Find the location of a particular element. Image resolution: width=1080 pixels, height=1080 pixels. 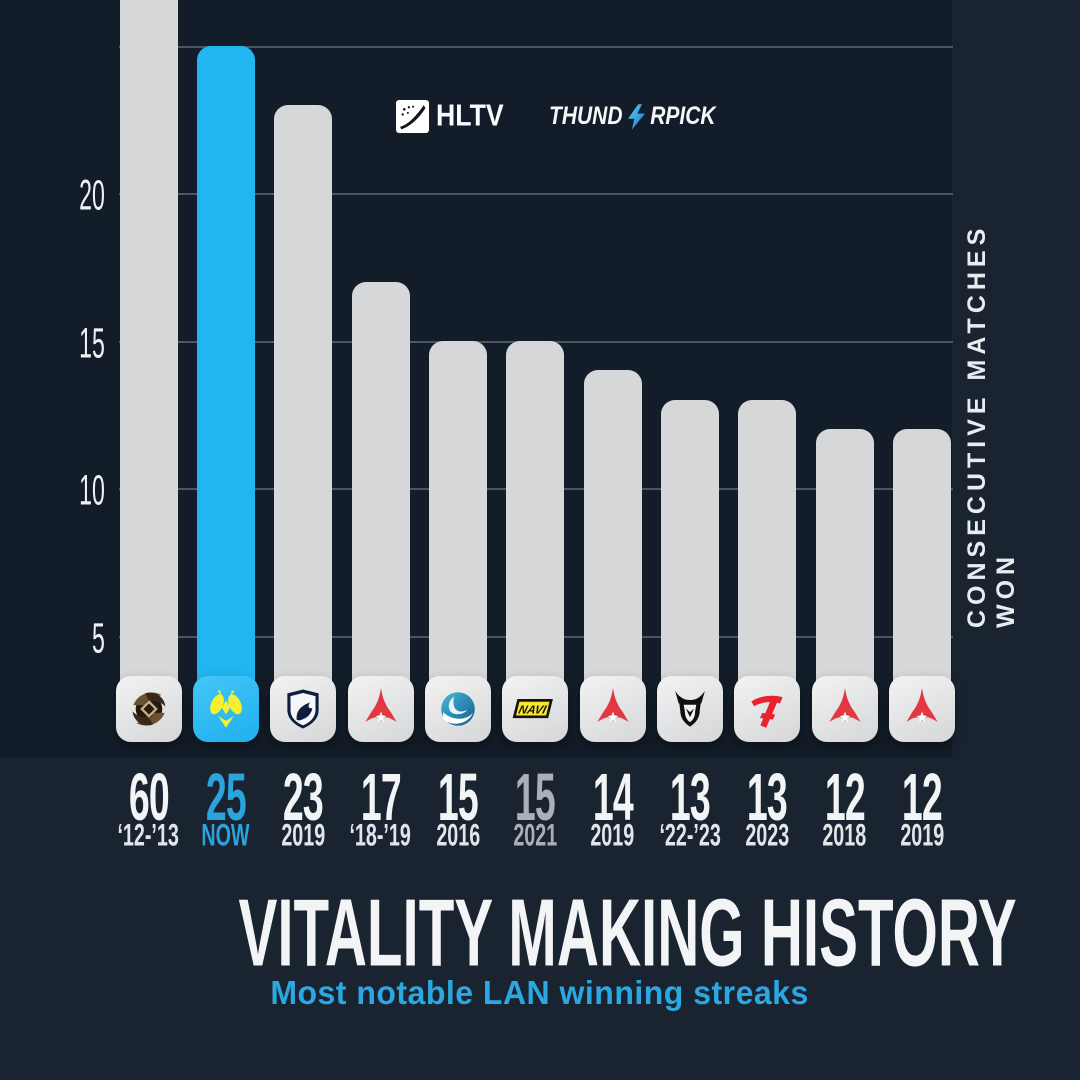

chart-subtitle-row: Most notable LAN winning streaks is located at coordinates (540, 993).